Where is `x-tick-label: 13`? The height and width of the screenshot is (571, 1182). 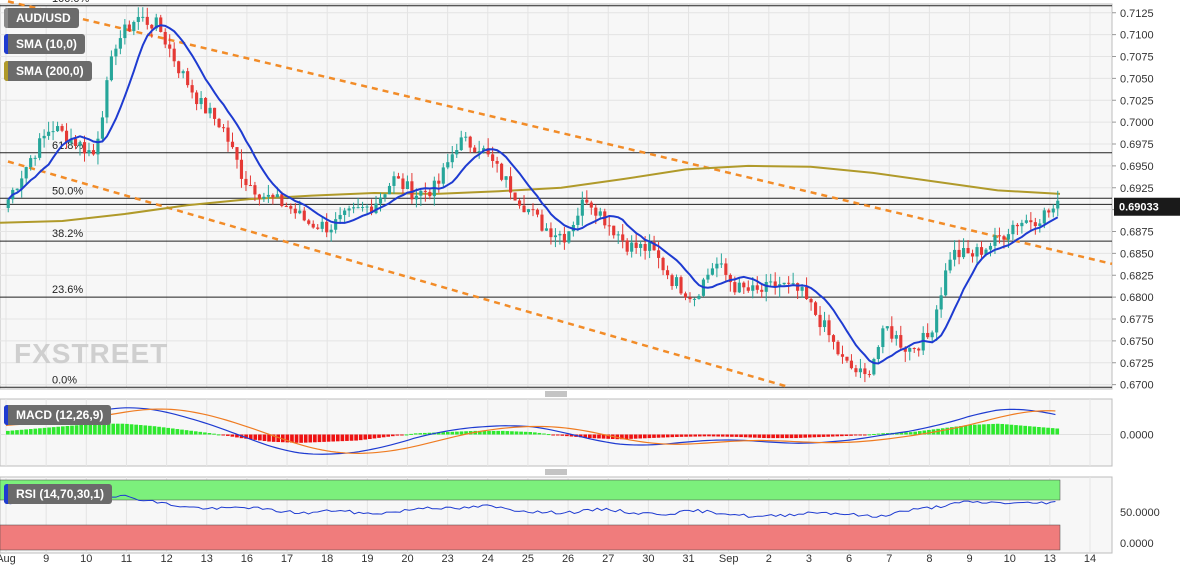
x-tick-label: 13 is located at coordinates (207, 559).